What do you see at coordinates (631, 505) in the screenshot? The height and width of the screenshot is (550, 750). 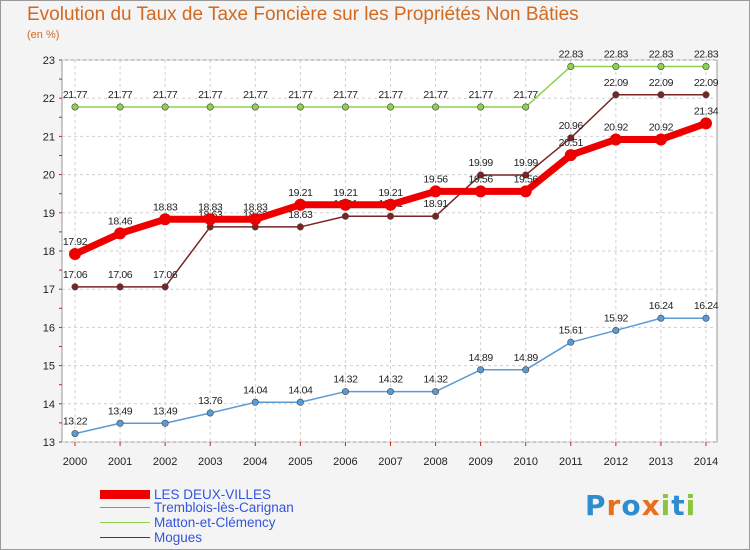 I see `logo-letter: o` at bounding box center [631, 505].